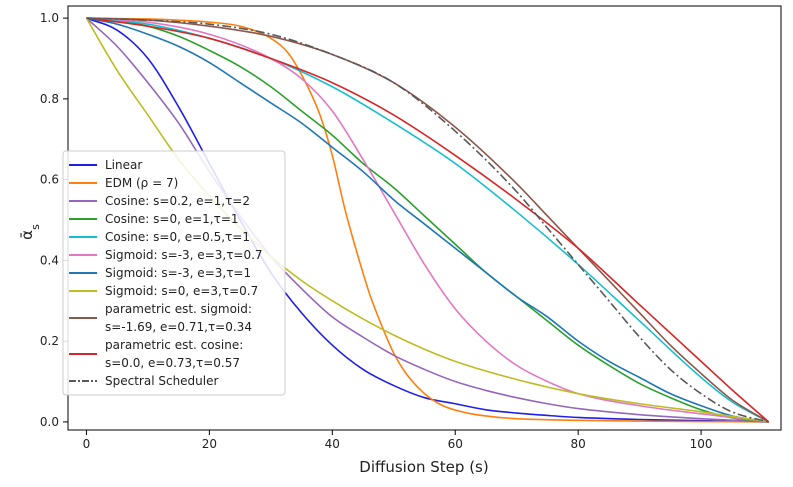 The height and width of the screenshot is (487, 793). I want to click on y-tick-label: 0.0, so click(49, 422).